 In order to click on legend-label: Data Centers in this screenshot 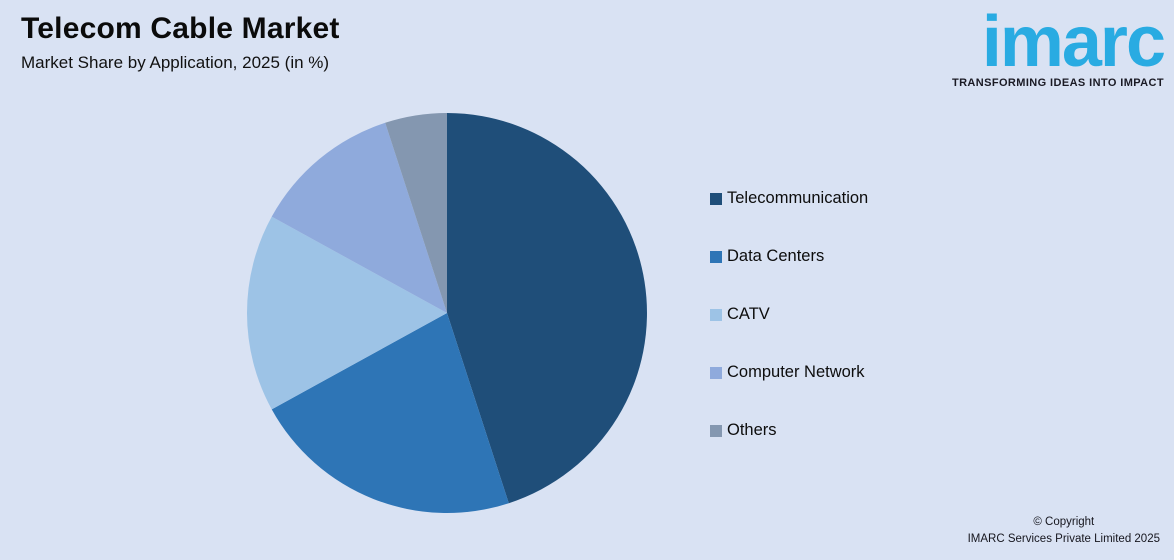, I will do `click(776, 256)`.